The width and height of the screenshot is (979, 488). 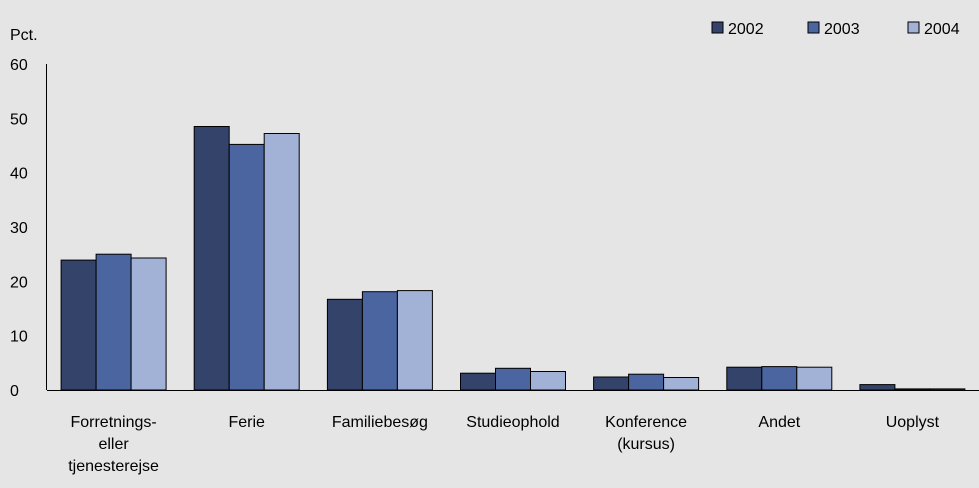 I want to click on x-tick-label-line: Andet, so click(x=779, y=422).